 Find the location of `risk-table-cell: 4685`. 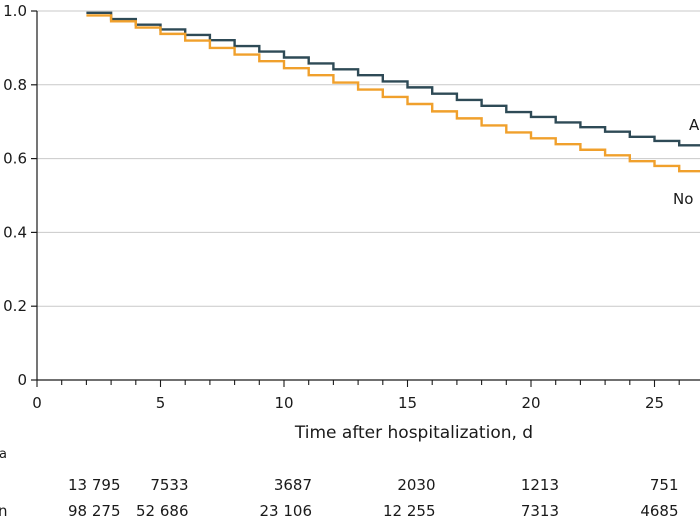

risk-table-cell: 4685 is located at coordinates (659, 511).